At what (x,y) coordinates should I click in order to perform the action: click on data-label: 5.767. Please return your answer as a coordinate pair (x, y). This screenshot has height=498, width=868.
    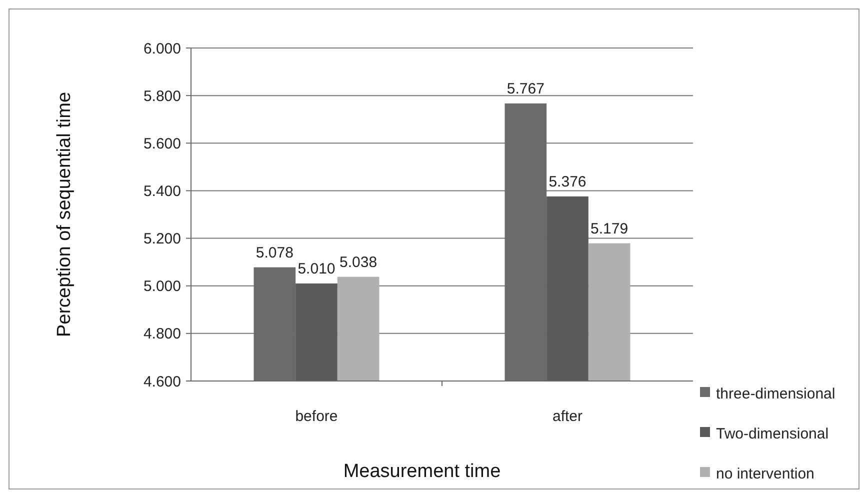
    Looking at the image, I should click on (525, 89).